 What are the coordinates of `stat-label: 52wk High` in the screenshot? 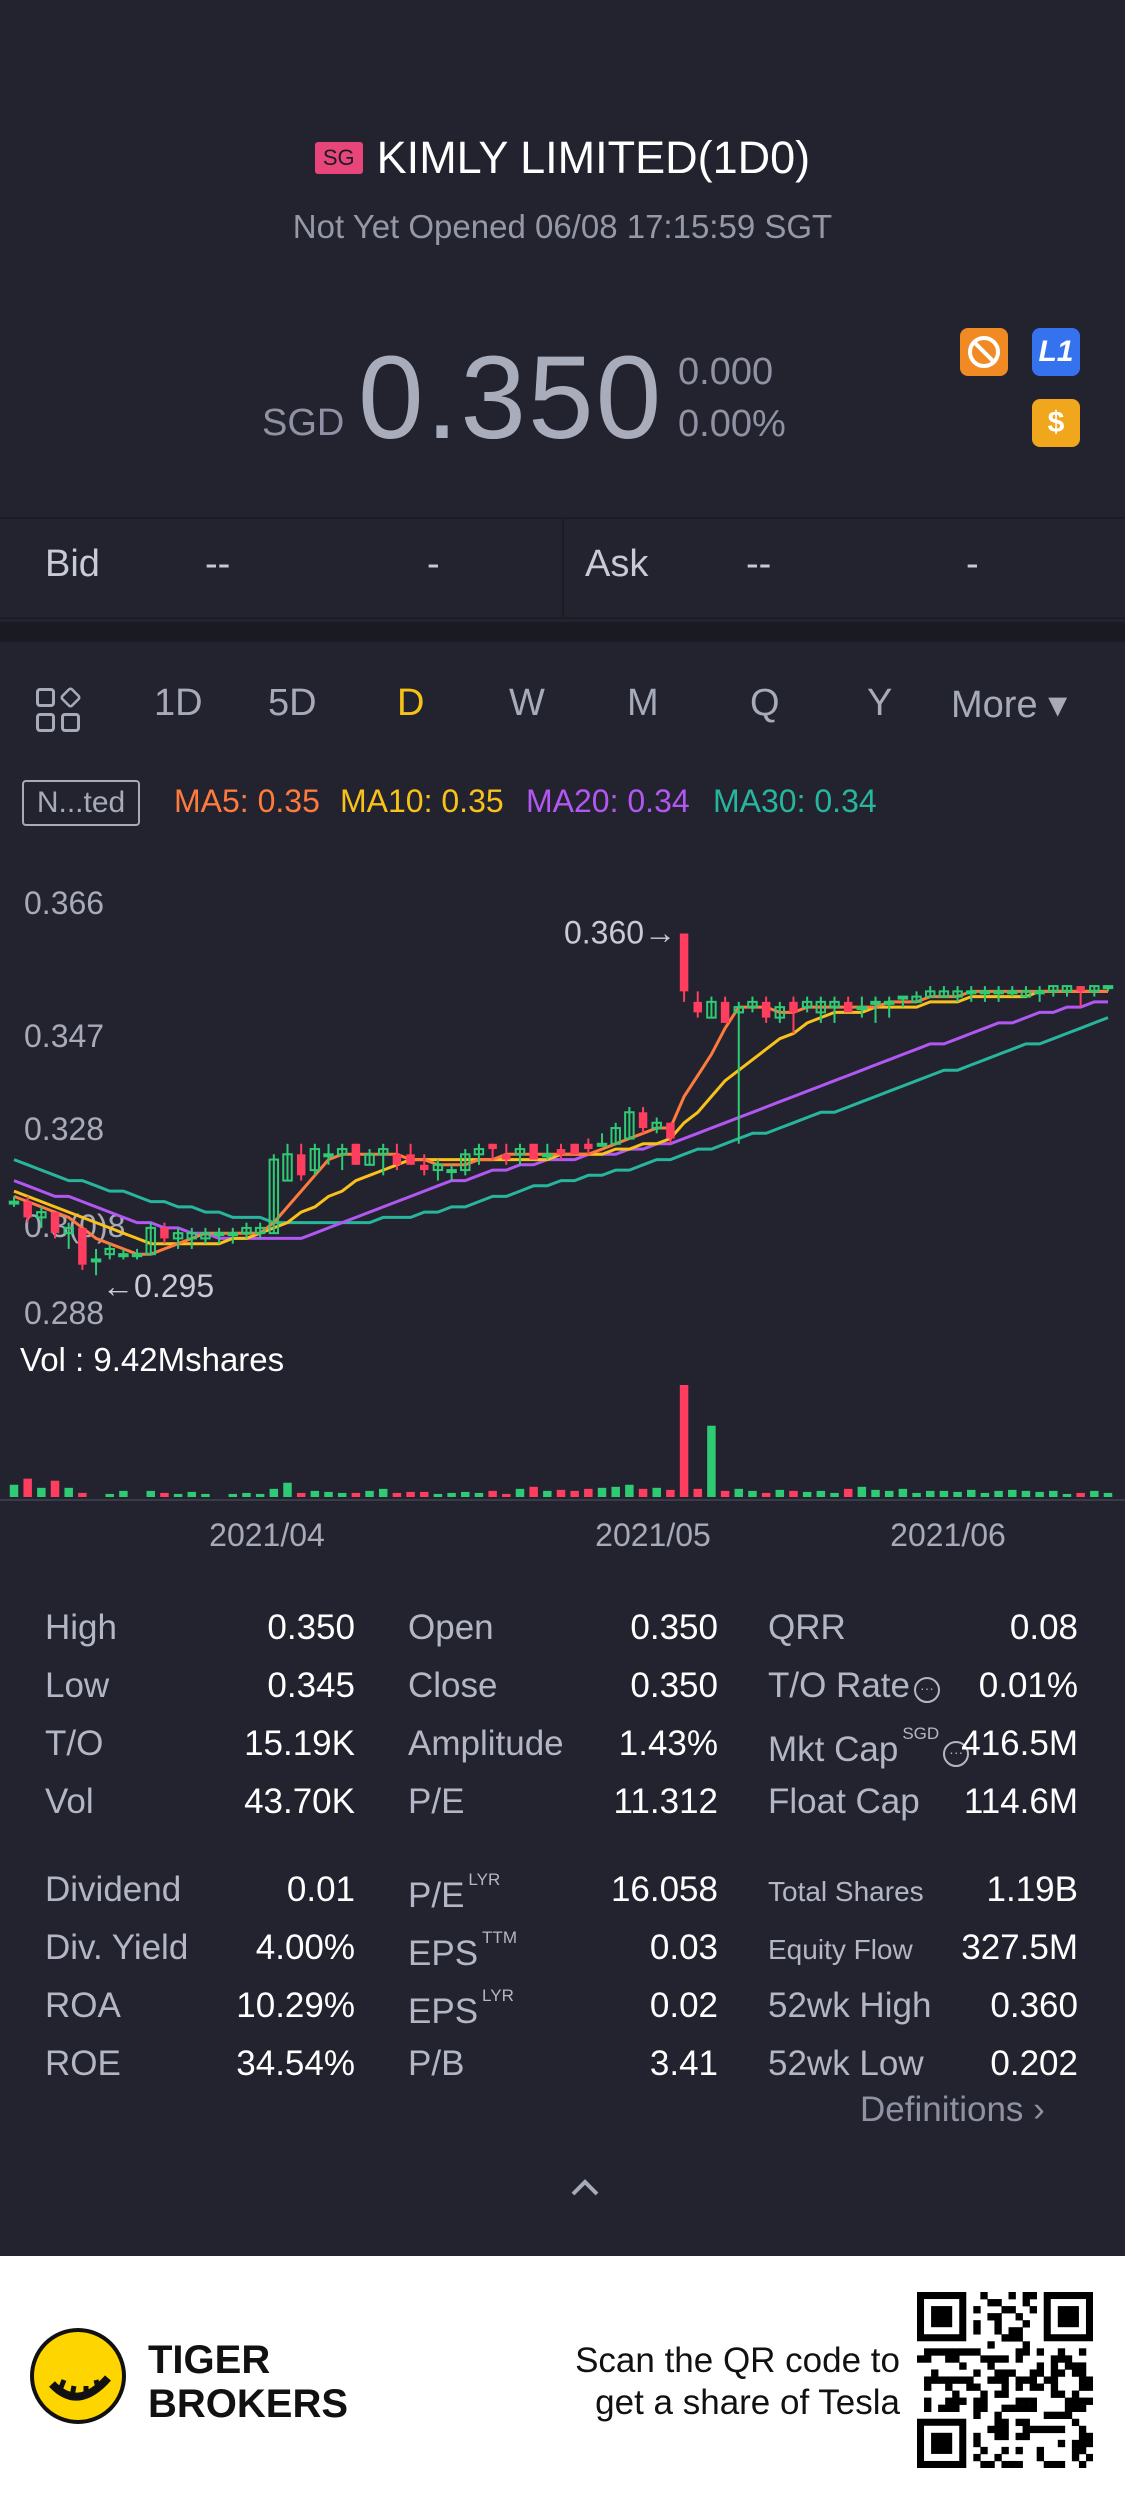 It's located at (850, 2005).